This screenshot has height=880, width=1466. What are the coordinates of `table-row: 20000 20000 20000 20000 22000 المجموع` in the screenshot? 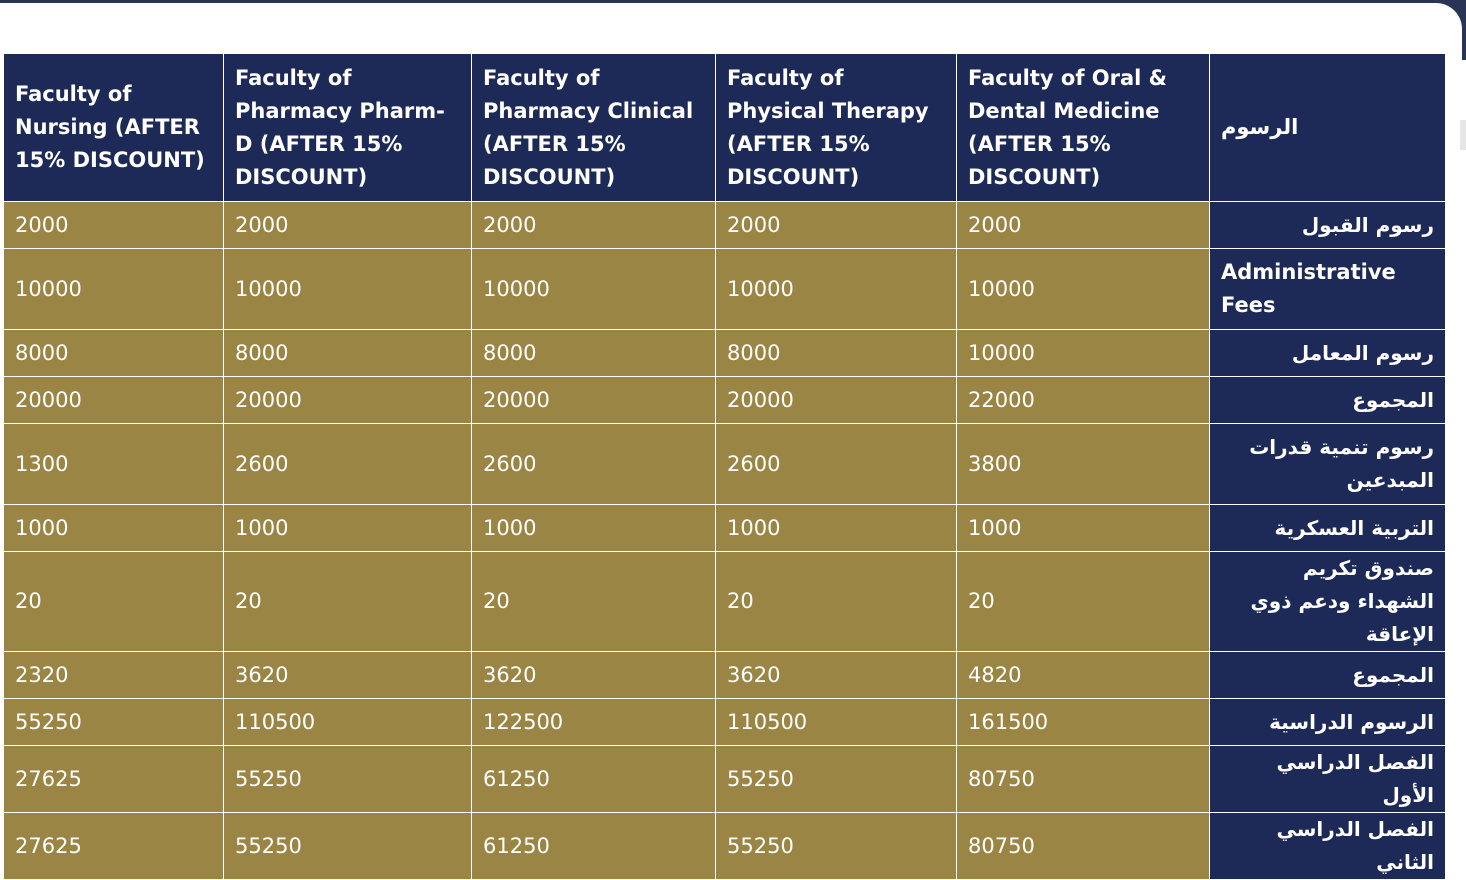 It's located at (724, 400).